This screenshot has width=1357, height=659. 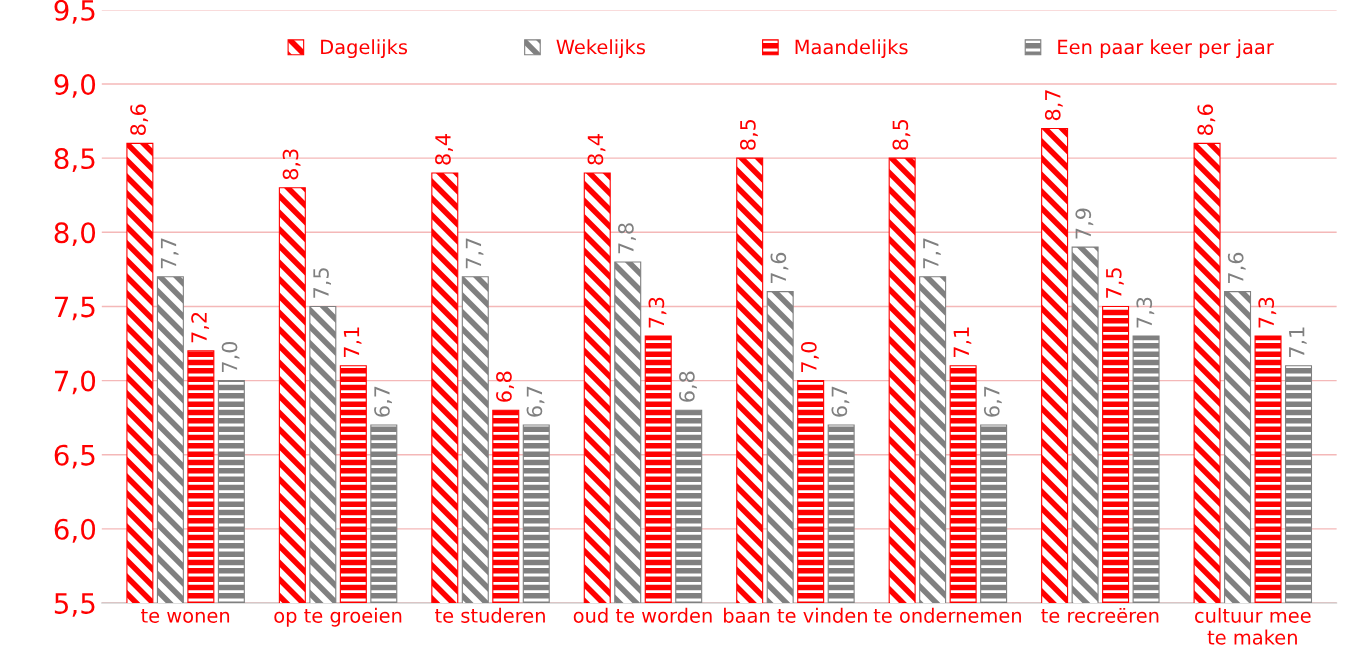 What do you see at coordinates (1053, 105) in the screenshot?
I see `data-label: 8,7` at bounding box center [1053, 105].